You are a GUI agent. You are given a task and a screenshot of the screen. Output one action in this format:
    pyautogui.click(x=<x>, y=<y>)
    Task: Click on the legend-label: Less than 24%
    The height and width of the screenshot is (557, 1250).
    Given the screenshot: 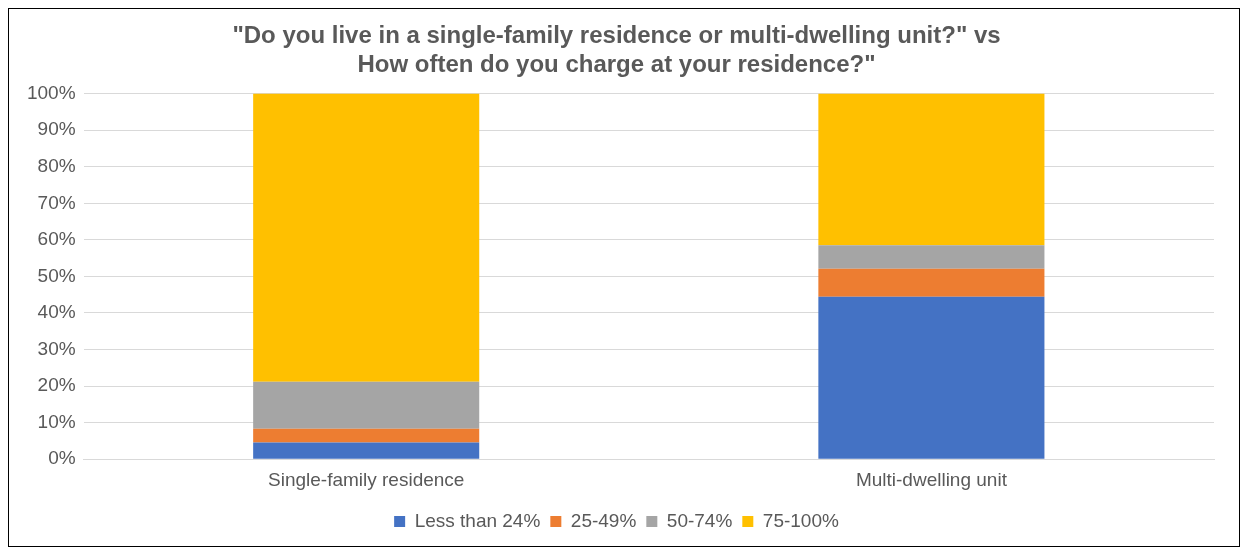 What is the action you would take?
    pyautogui.click(x=477, y=520)
    